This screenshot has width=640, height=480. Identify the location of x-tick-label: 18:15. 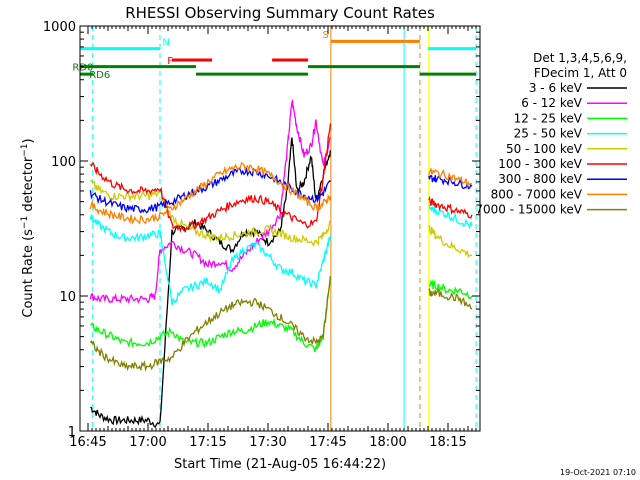
(447, 442).